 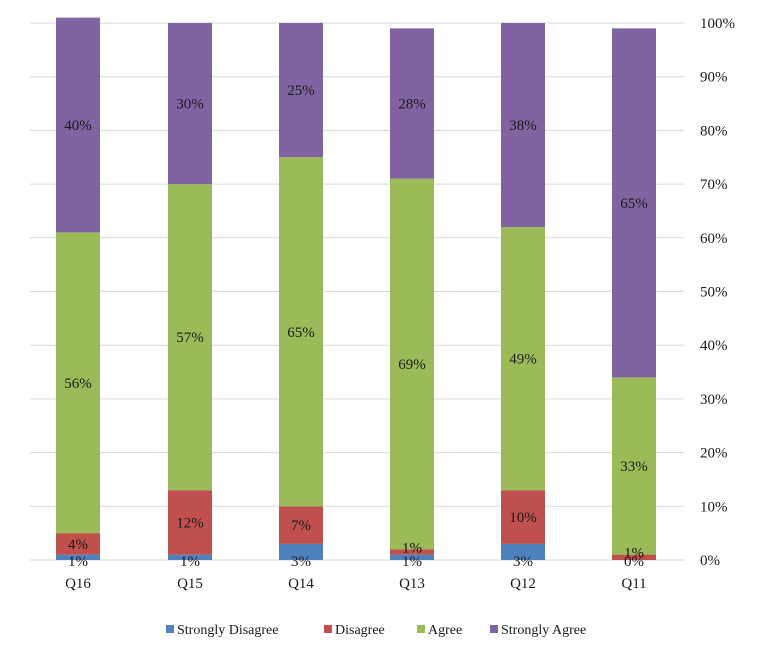 I want to click on data-label: 12%, so click(x=190, y=523).